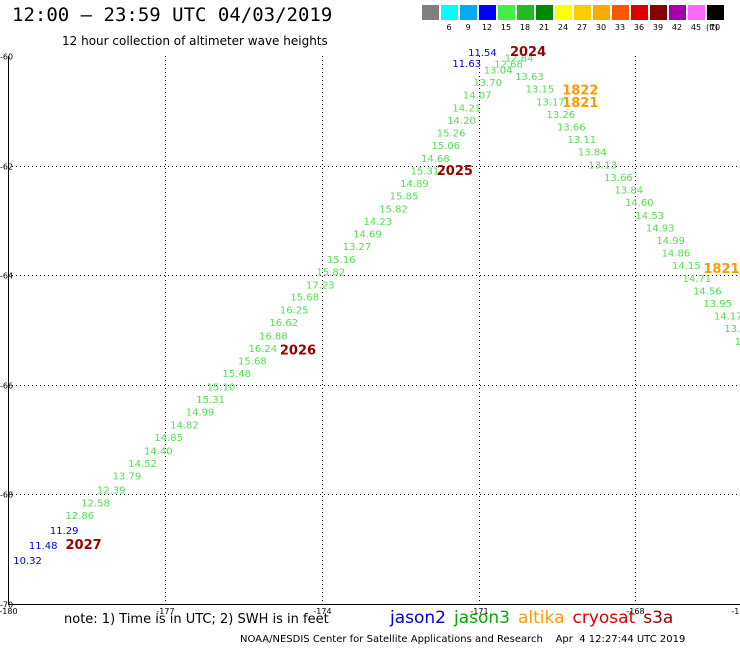 The image size is (740, 650). I want to click on data-label-jason3: 14.15, so click(686, 266).